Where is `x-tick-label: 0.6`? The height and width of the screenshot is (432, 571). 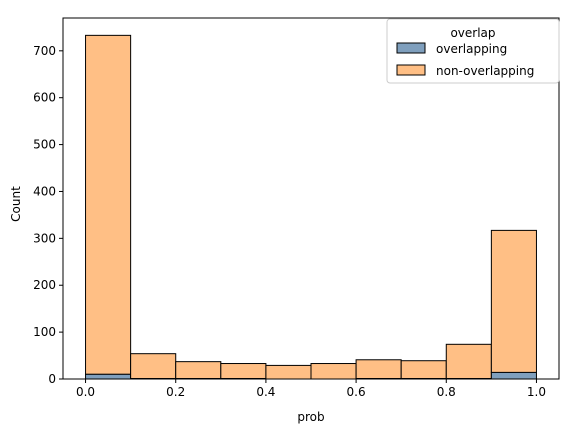 x-tick-label: 0.6 is located at coordinates (356, 392).